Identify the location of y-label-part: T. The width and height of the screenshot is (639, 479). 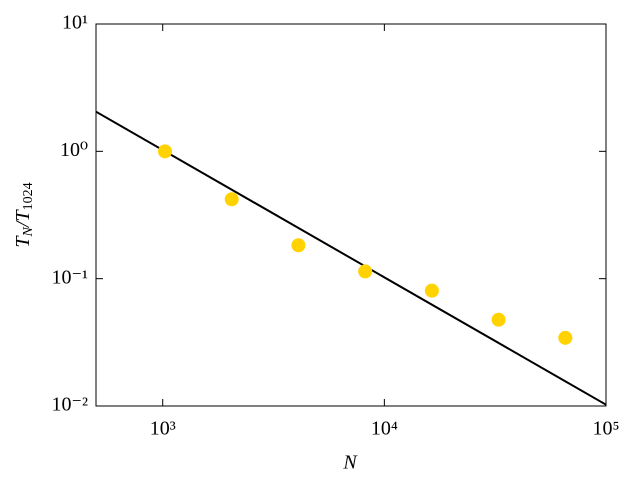
(23, 241).